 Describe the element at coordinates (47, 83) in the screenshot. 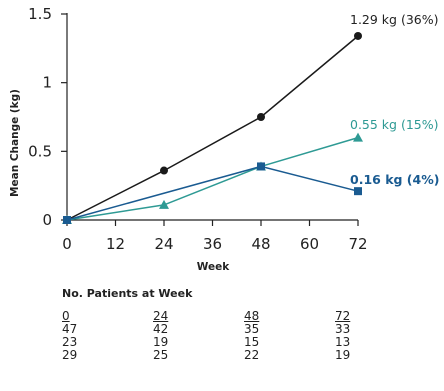

I see `y-tick-label: 1` at that location.